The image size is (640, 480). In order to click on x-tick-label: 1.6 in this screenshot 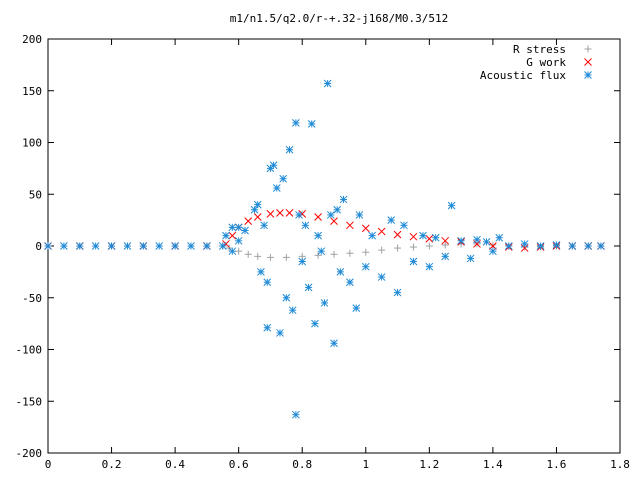, I will do `click(557, 464)`.